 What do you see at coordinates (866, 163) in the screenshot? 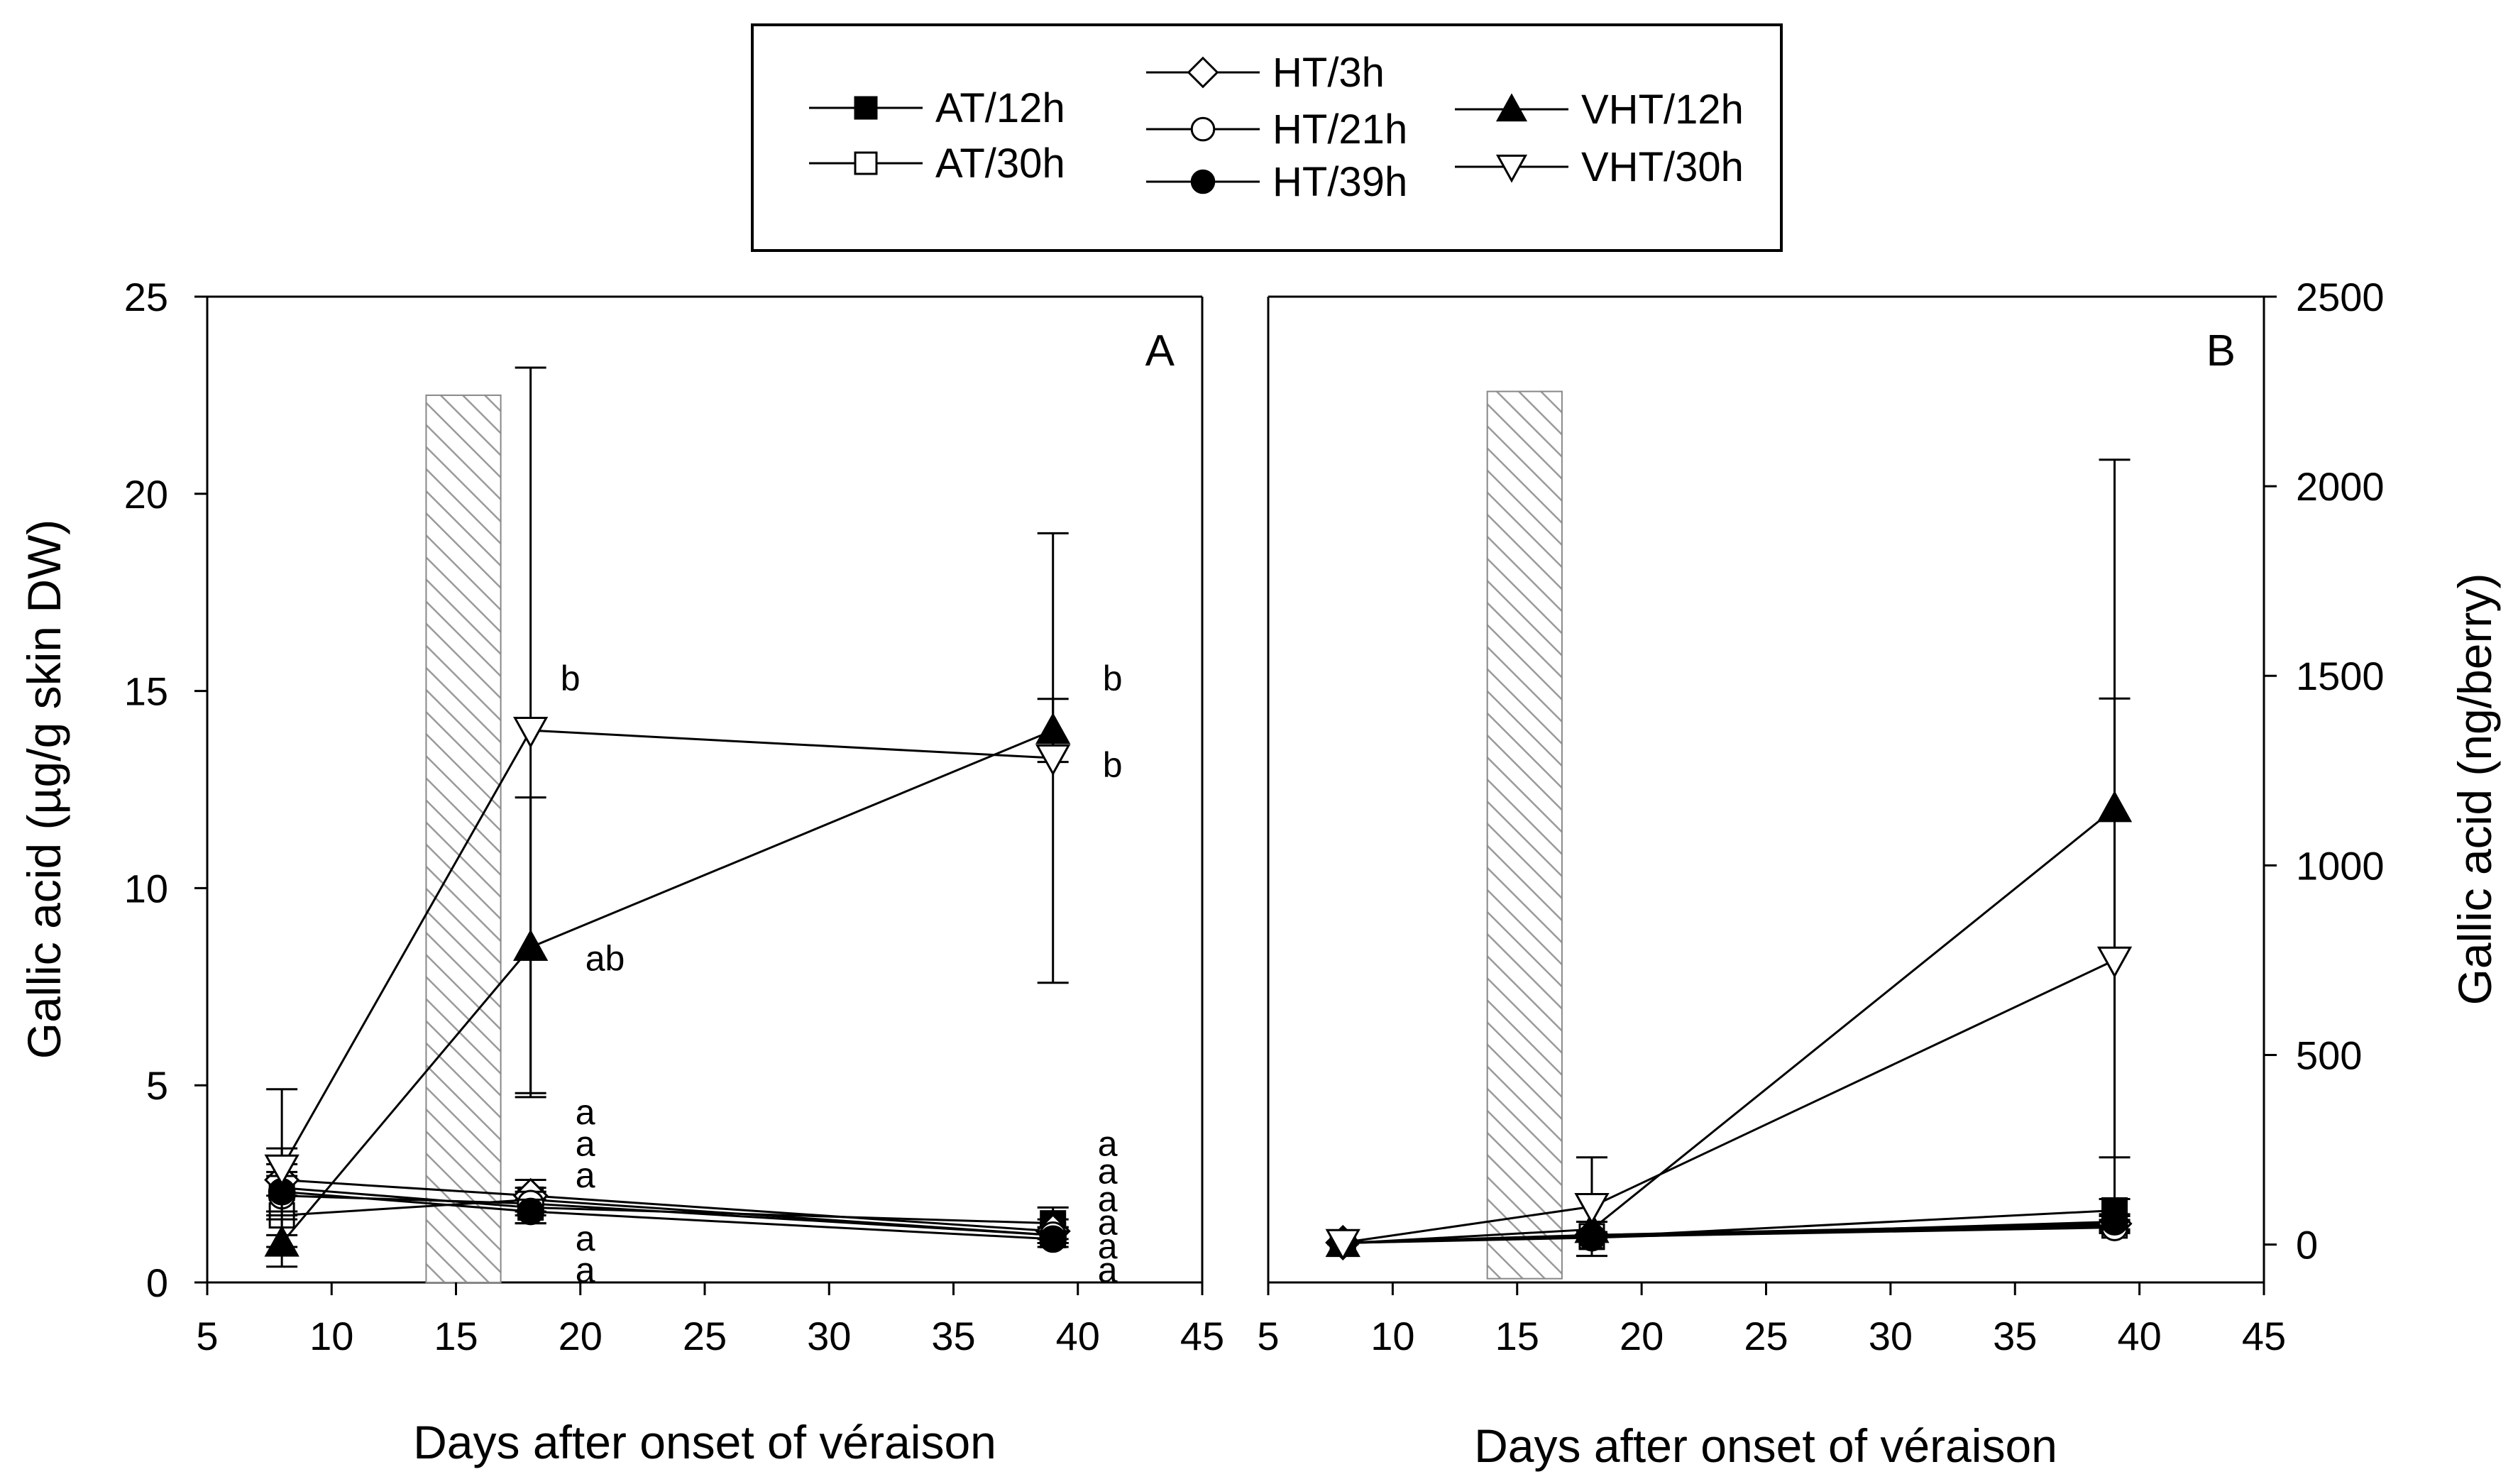
I see `legend-marker-at-30h` at bounding box center [866, 163].